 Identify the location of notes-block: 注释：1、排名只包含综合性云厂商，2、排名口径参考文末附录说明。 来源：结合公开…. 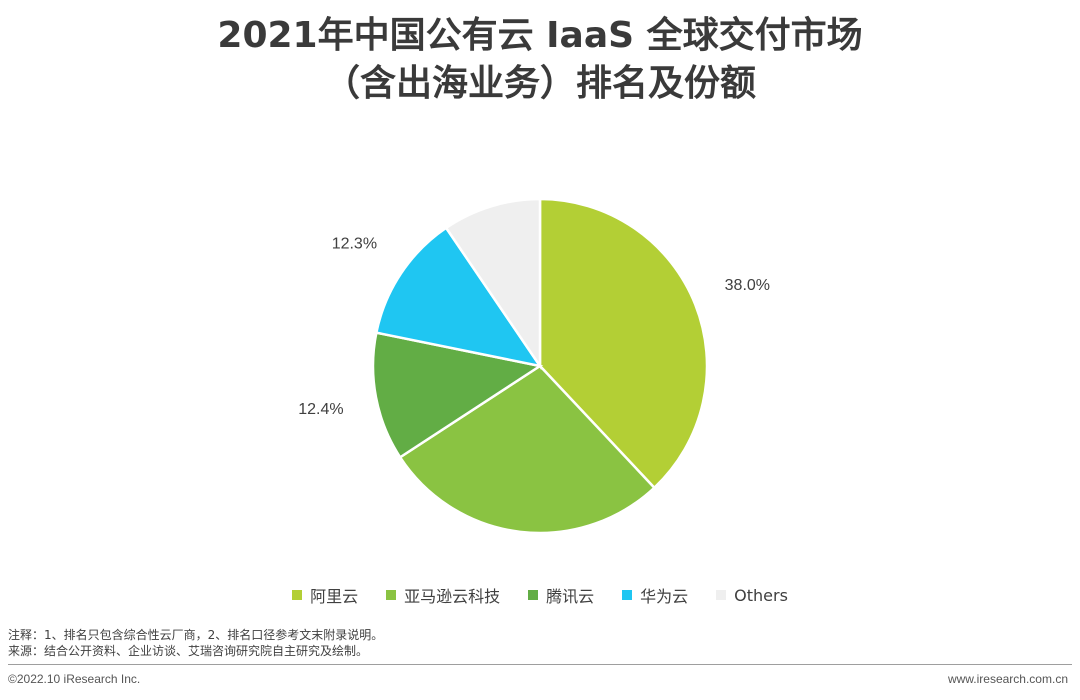
(195, 643).